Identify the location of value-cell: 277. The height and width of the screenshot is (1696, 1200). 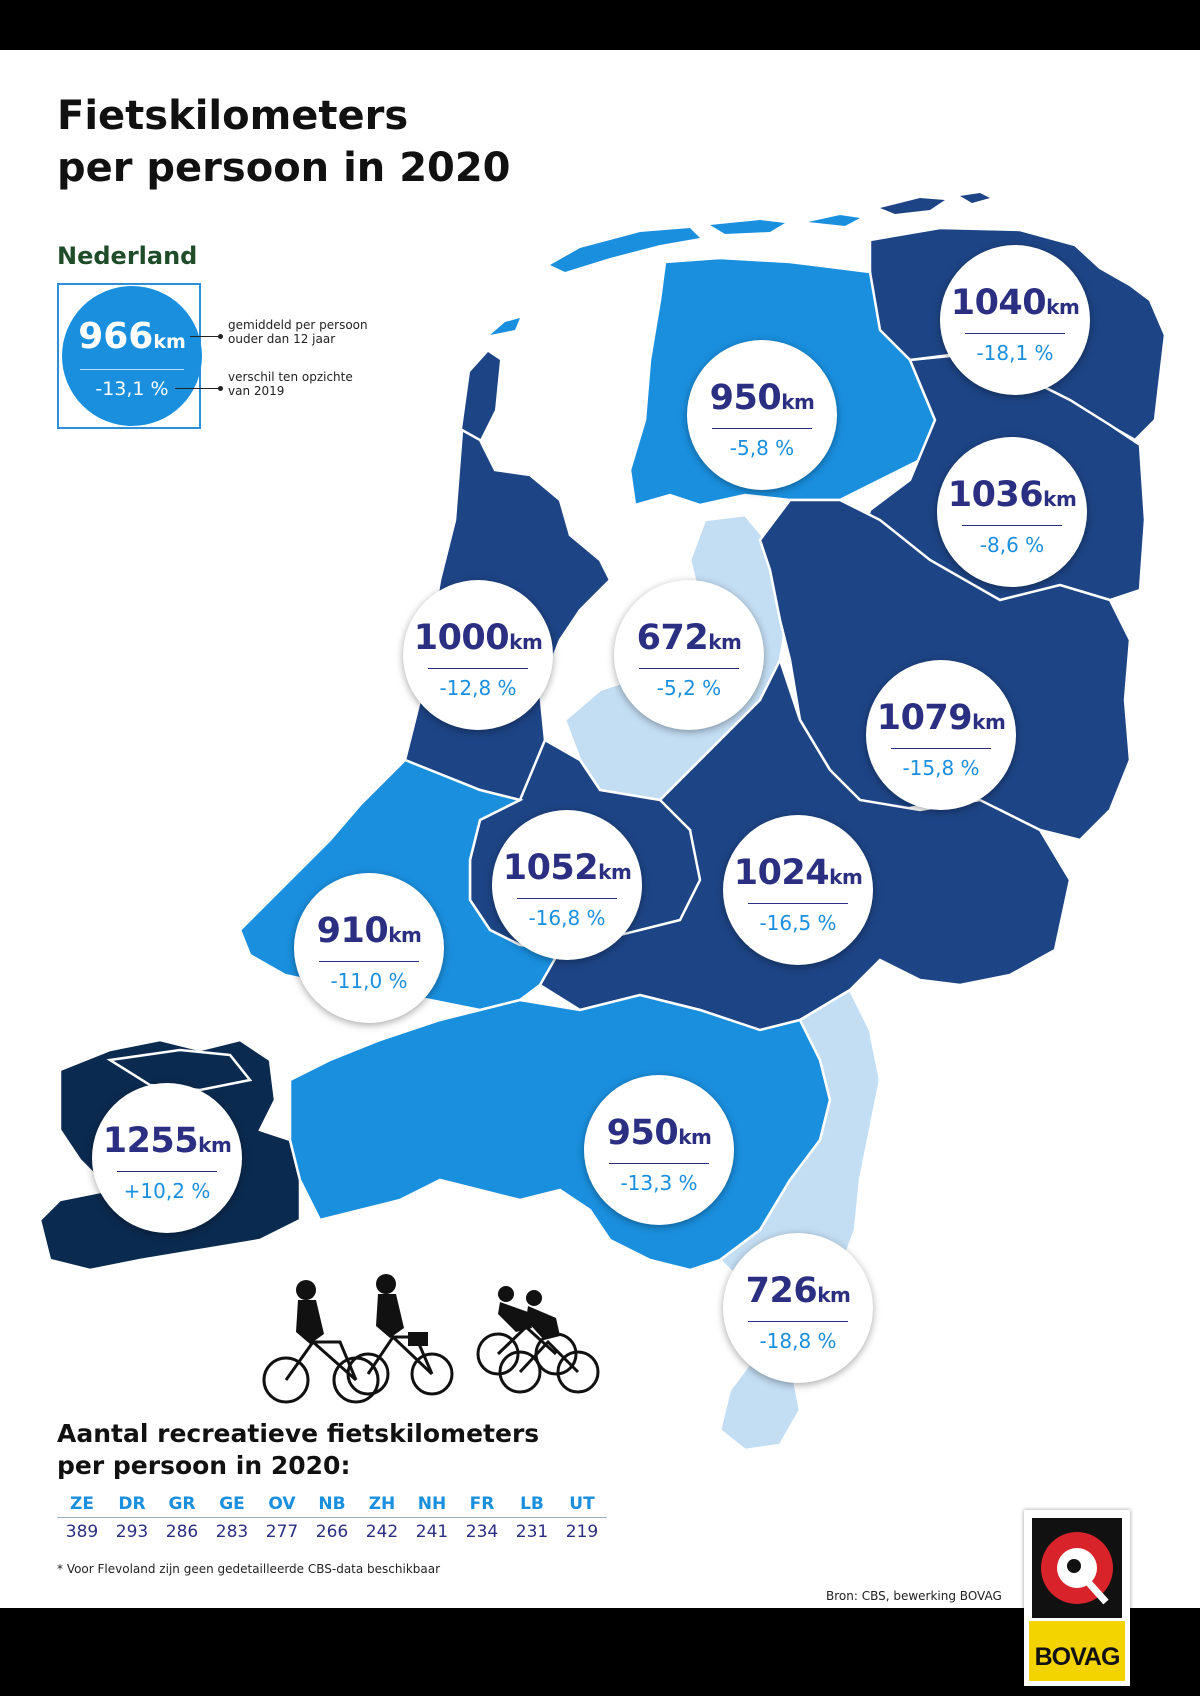
(282, 1532).